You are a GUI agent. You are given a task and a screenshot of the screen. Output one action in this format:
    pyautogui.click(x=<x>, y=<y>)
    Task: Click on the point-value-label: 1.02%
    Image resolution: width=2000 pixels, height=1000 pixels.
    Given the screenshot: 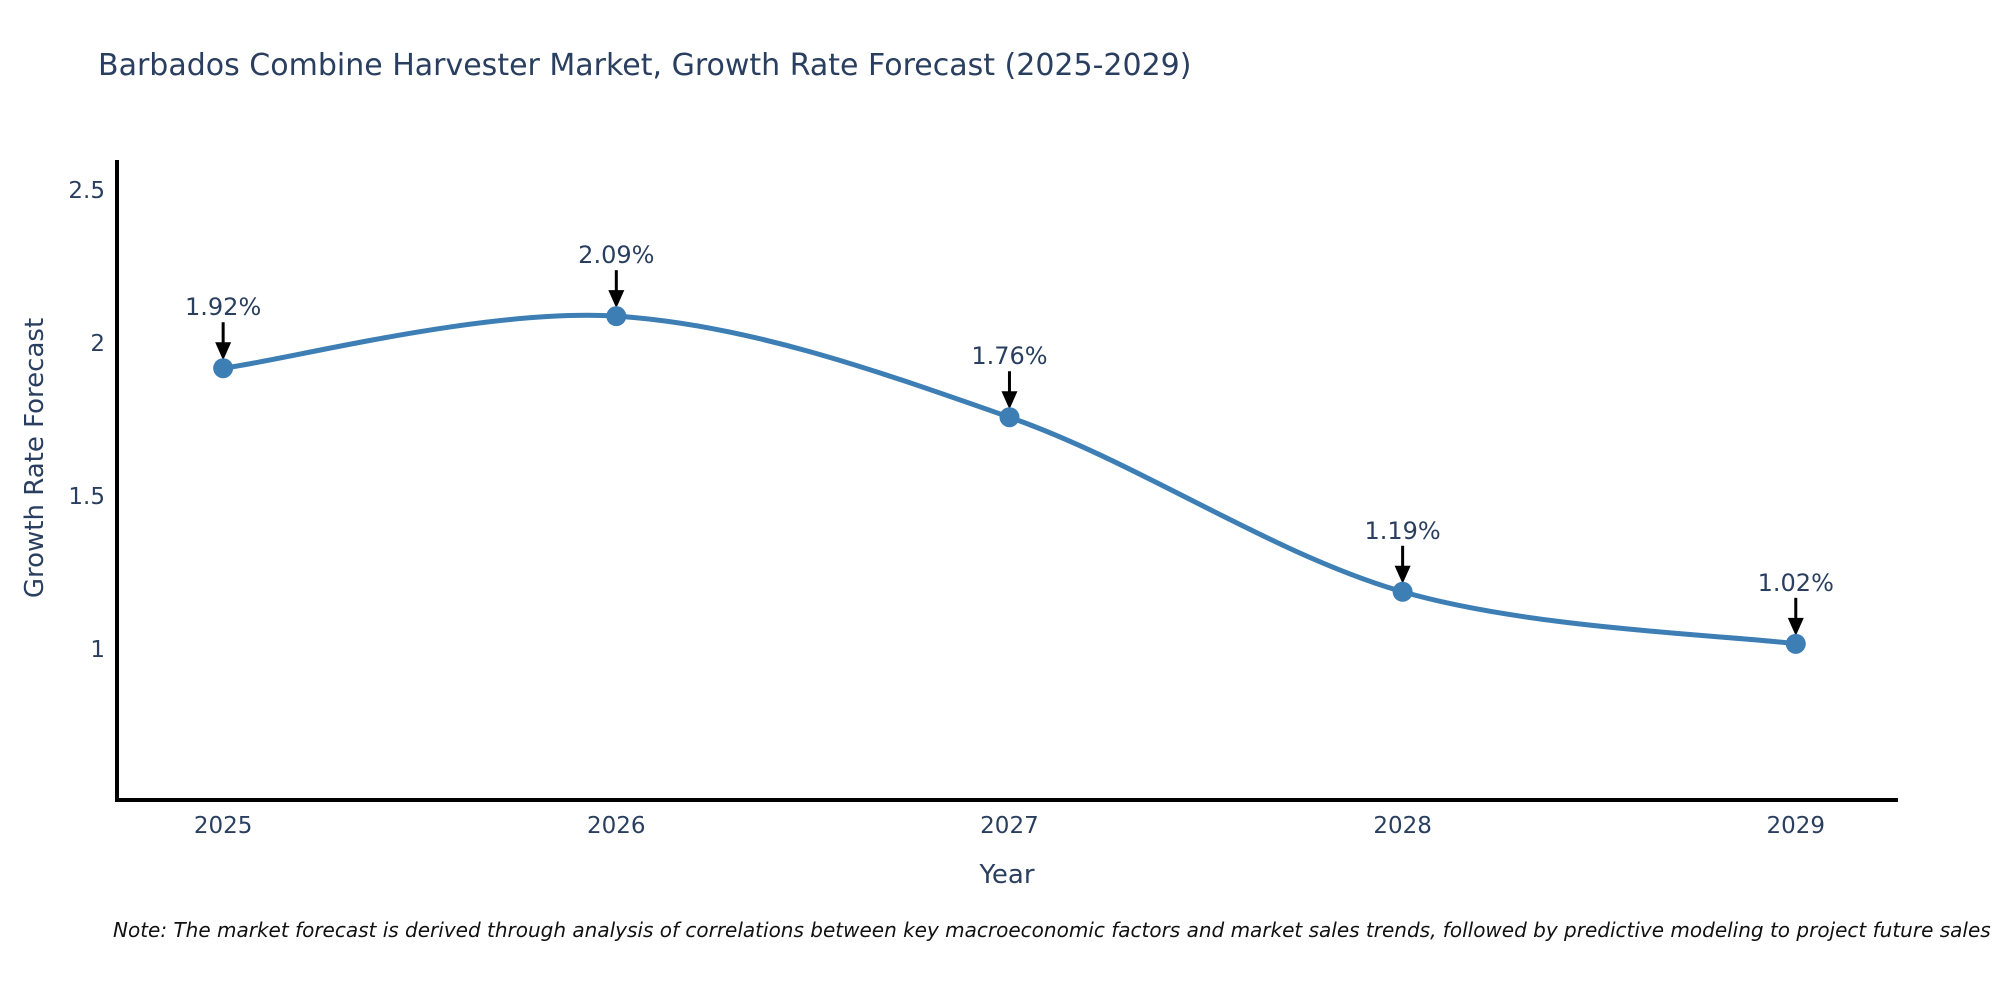 What is the action you would take?
    pyautogui.click(x=1795, y=582)
    